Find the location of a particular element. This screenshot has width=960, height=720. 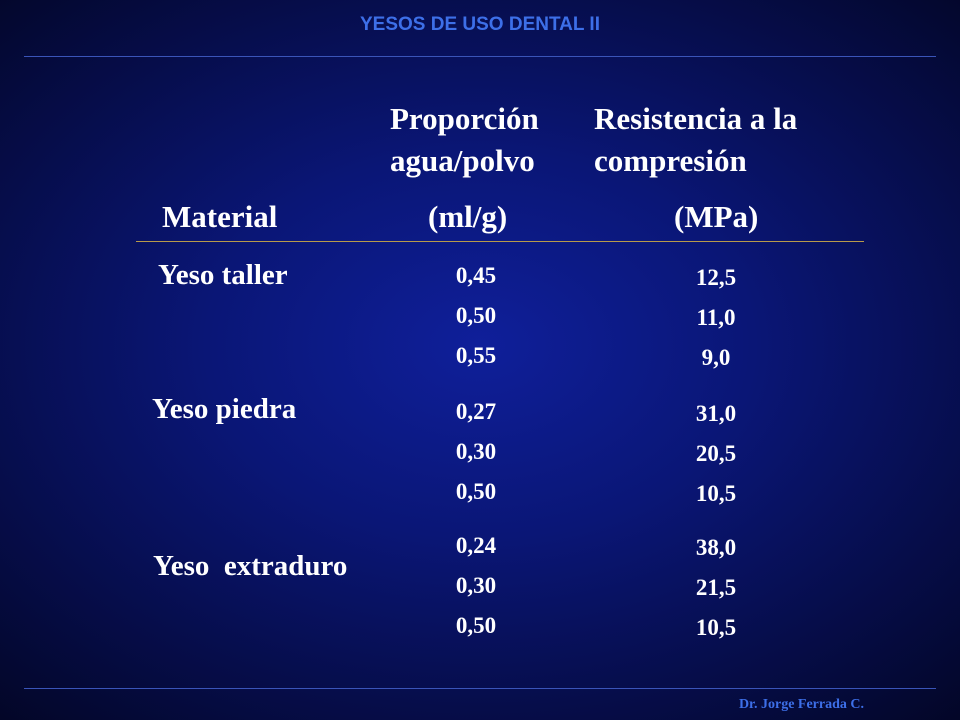

strength-header-line1: Resistencia a la is located at coordinates (696, 118).